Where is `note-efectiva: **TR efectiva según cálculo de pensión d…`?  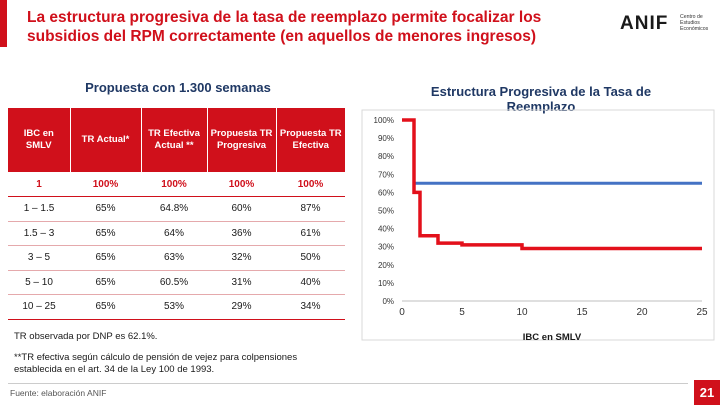 note-efectiva: **TR efectiva según cálculo de pensión d… is located at coordinates (156, 363).